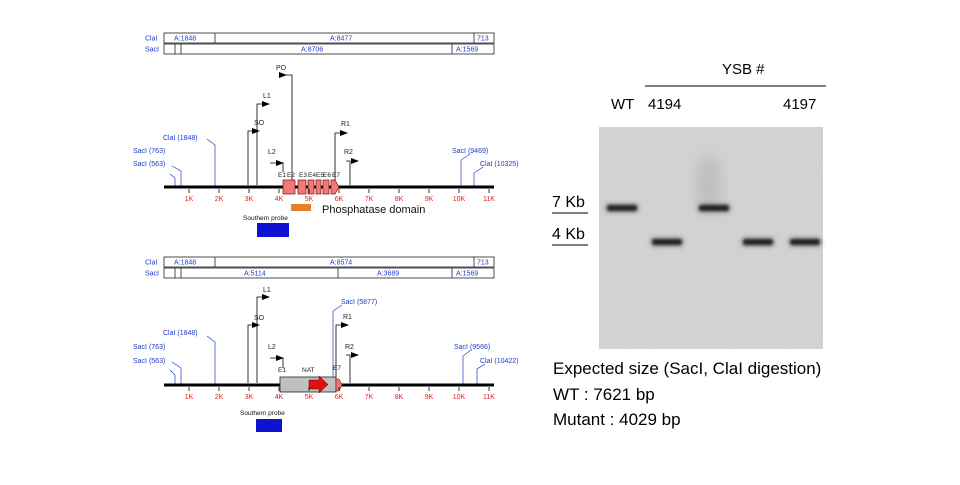 The height and width of the screenshot is (485, 960). Describe the element at coordinates (255, 274) in the screenshot. I see `bottom-saci-seg-2: A:5114` at that location.